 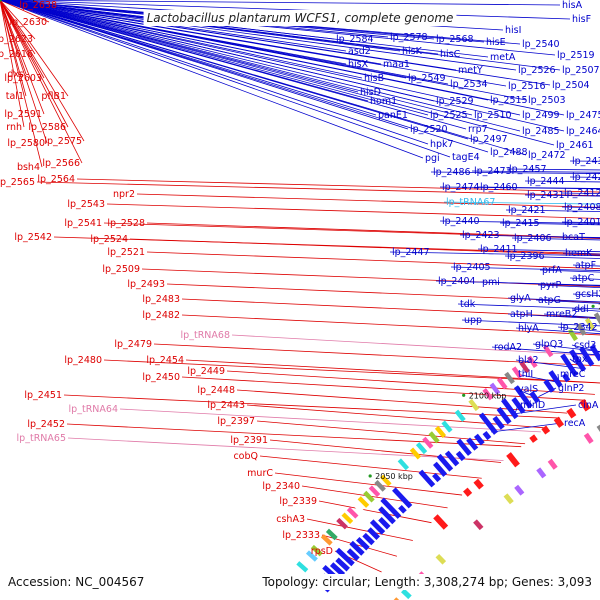 I want to click on forward-gene-label: lp_2342, so click(x=579, y=327).